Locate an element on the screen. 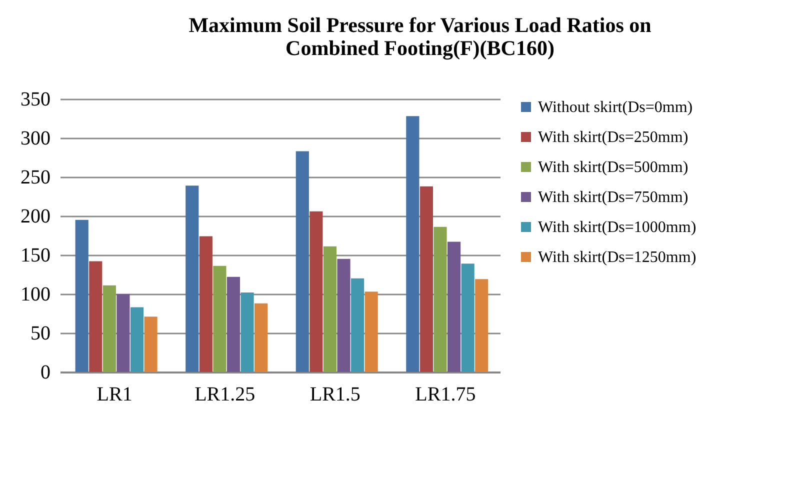 Image resolution: width=787 pixels, height=477 pixels. legend-label: With skirt(Ds=1250mm) is located at coordinates (617, 257).